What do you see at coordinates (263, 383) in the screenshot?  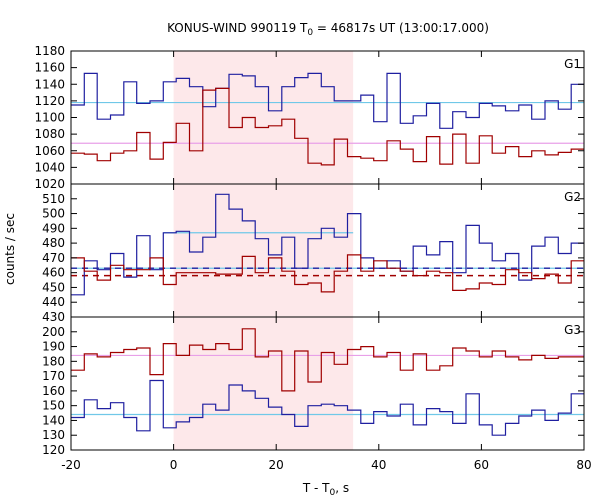 I see `g3-highlight-region` at bounding box center [263, 383].